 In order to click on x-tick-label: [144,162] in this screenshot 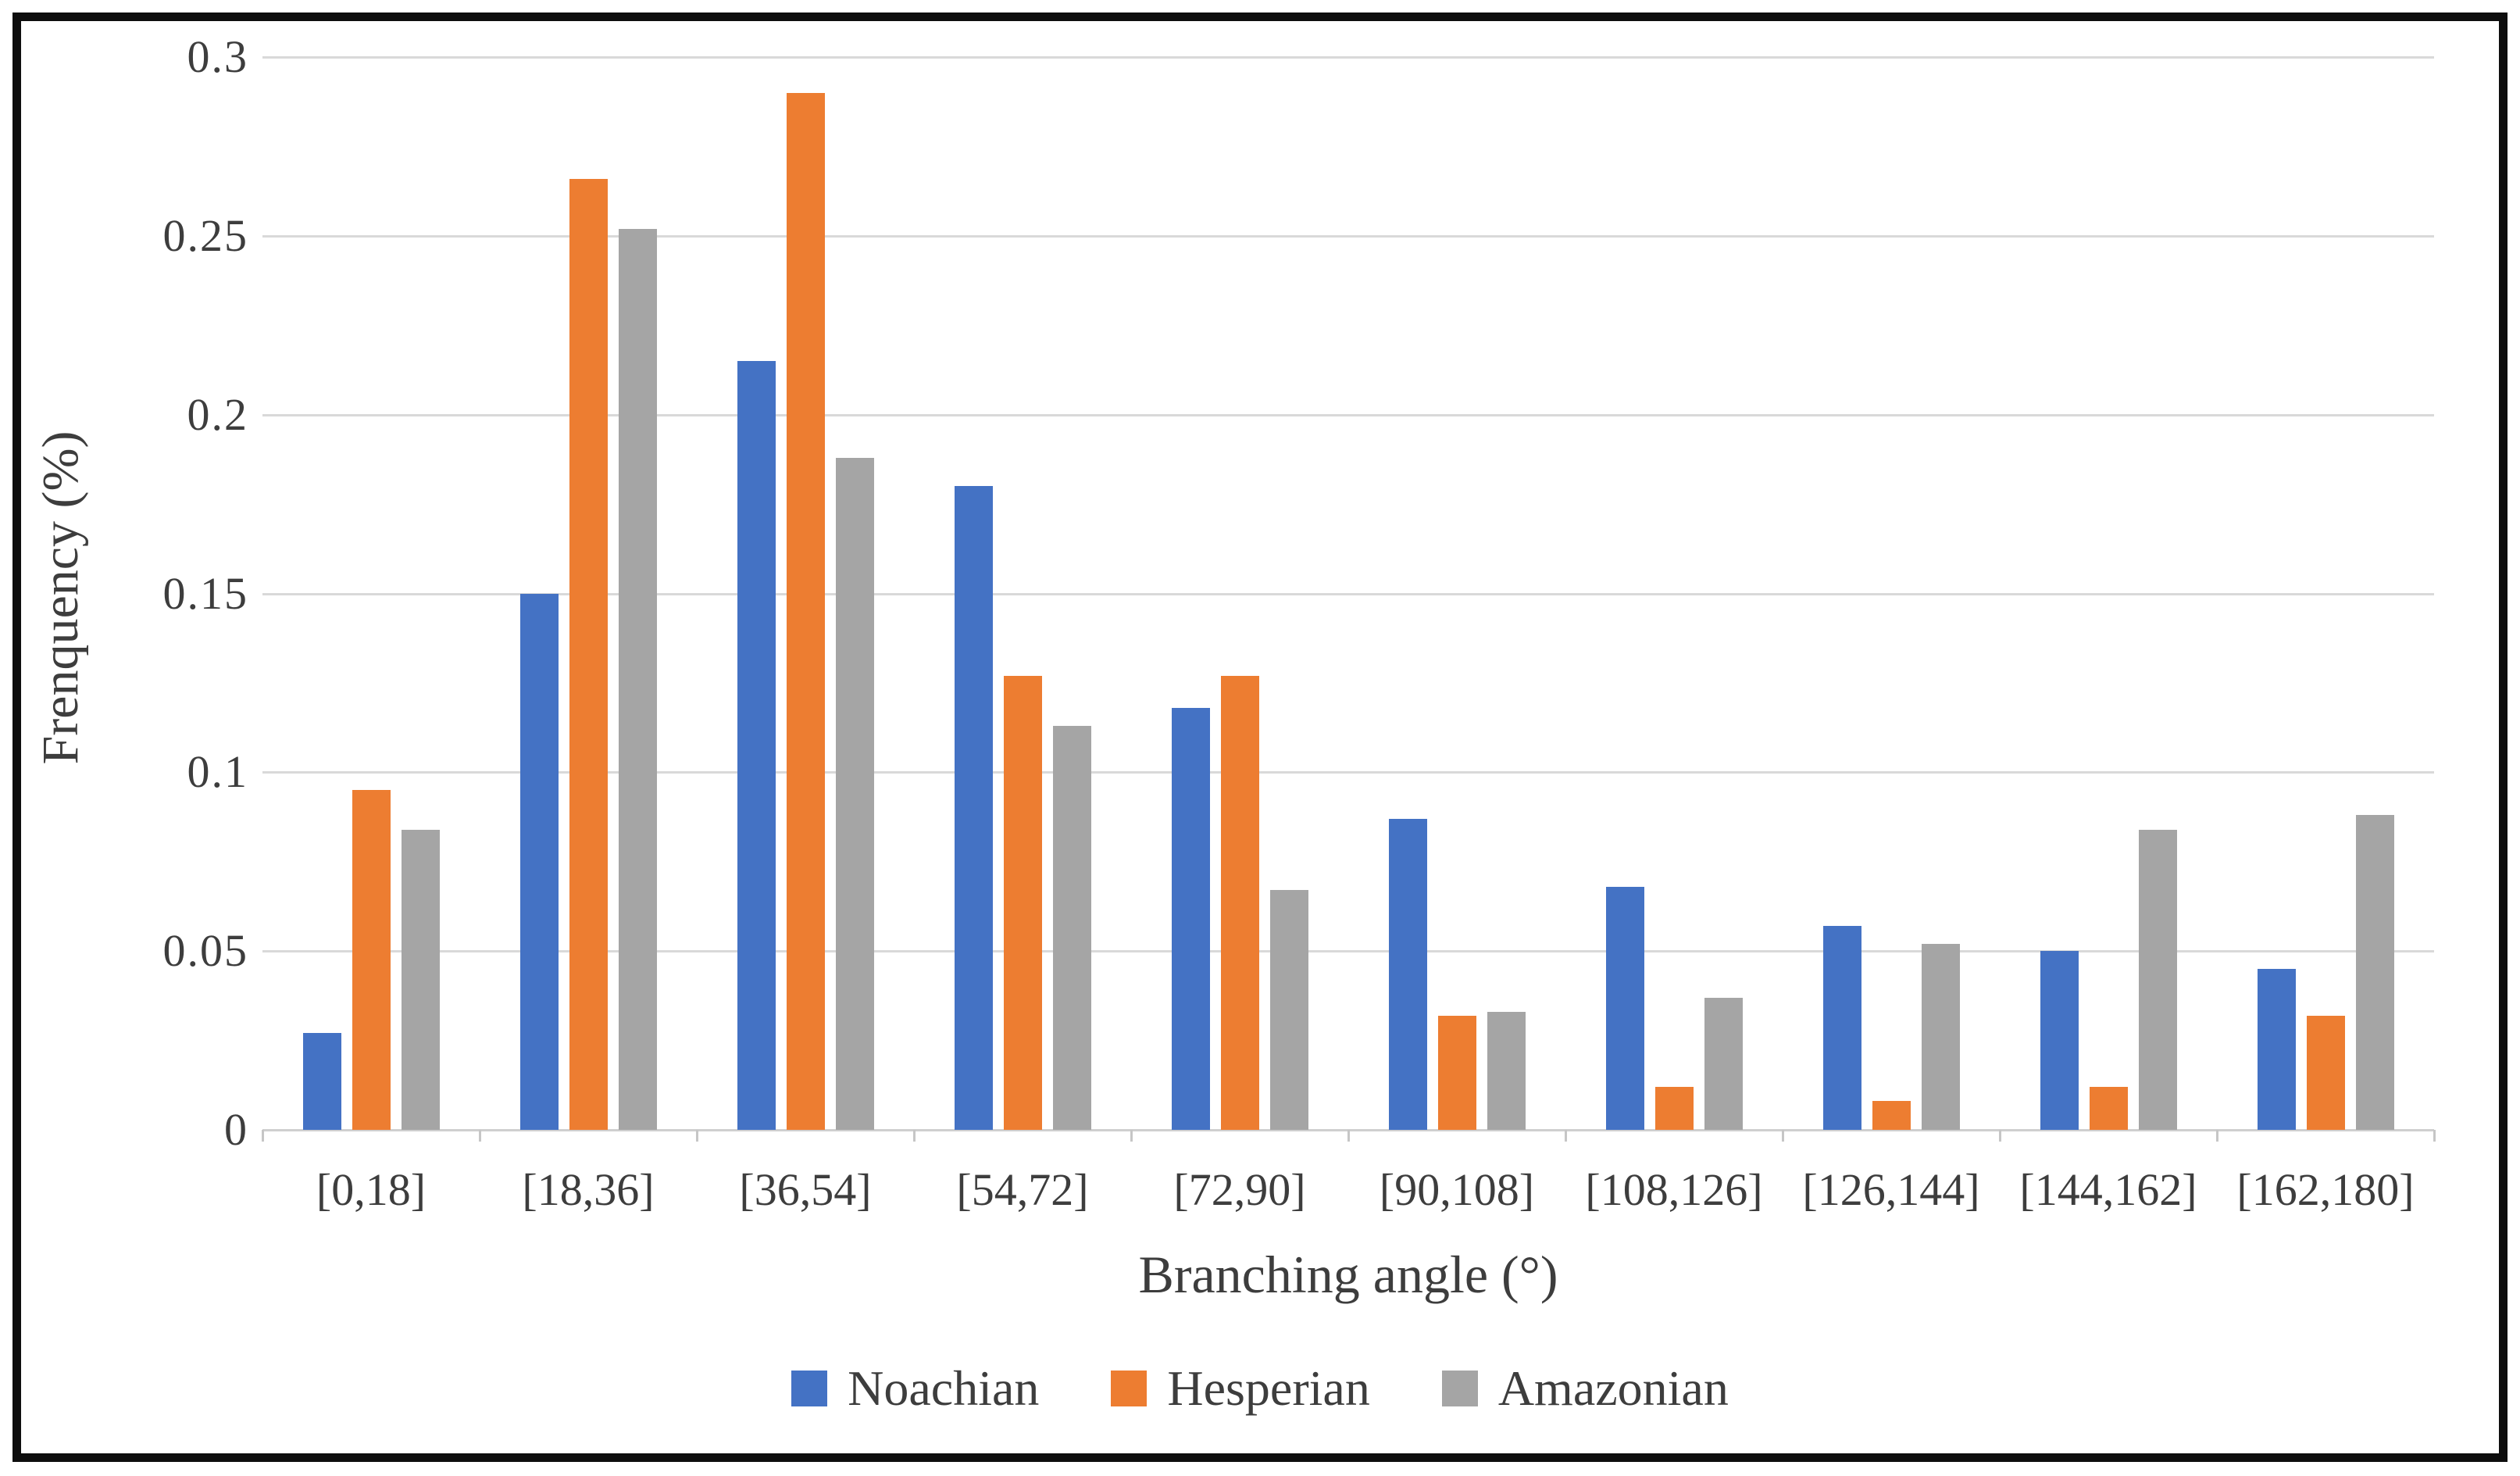, I will do `click(2108, 1189)`.